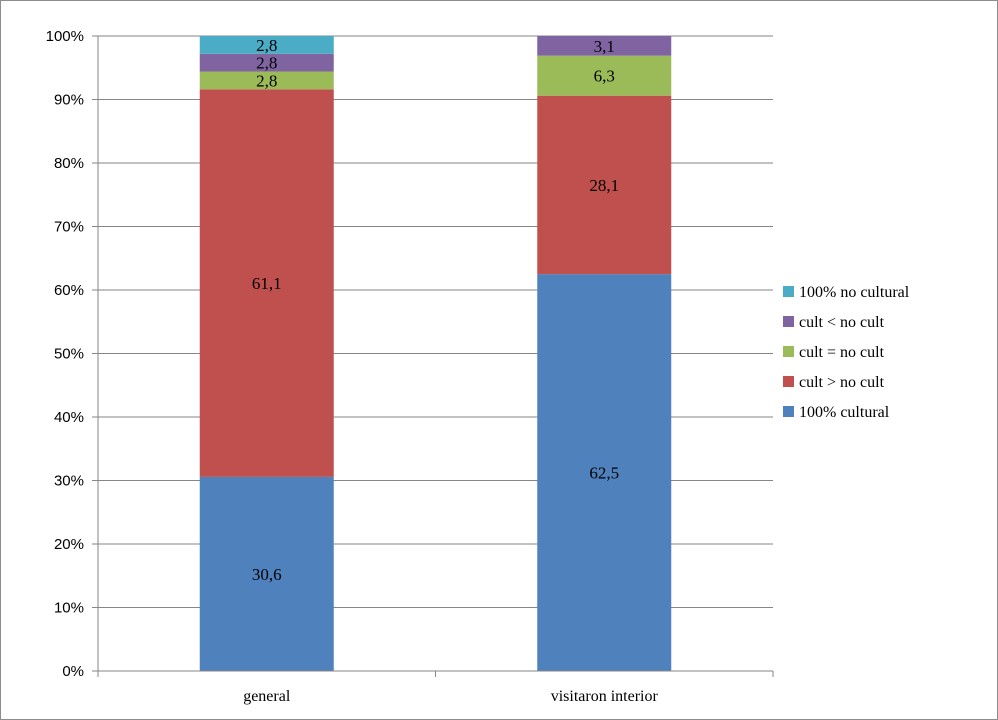 This screenshot has width=998, height=720. What do you see at coordinates (69, 227) in the screenshot?
I see `y-tick-label: 70%` at bounding box center [69, 227].